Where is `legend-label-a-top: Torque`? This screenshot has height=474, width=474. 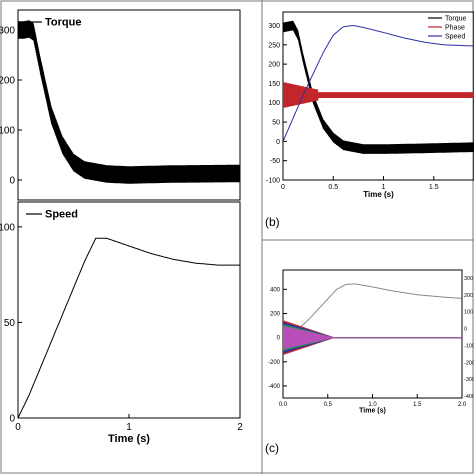 legend-label-a-top: Torque is located at coordinates (63, 23).